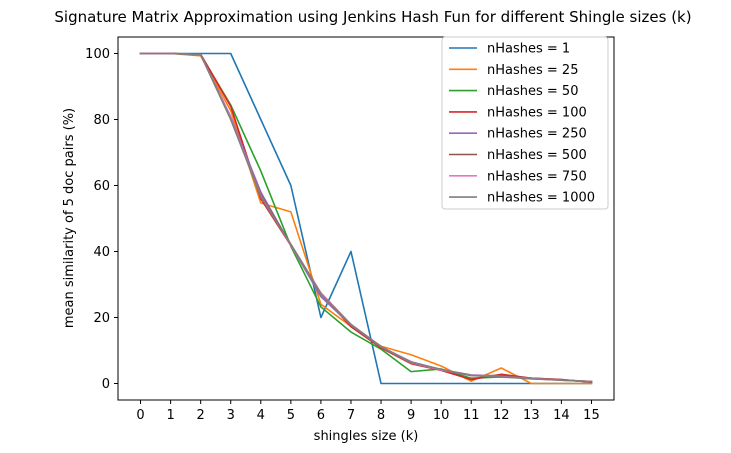 Image resolution: width=731 pixels, height=453 pixels. What do you see at coordinates (97, 54) in the screenshot?
I see `y-tick-label: 100` at bounding box center [97, 54].